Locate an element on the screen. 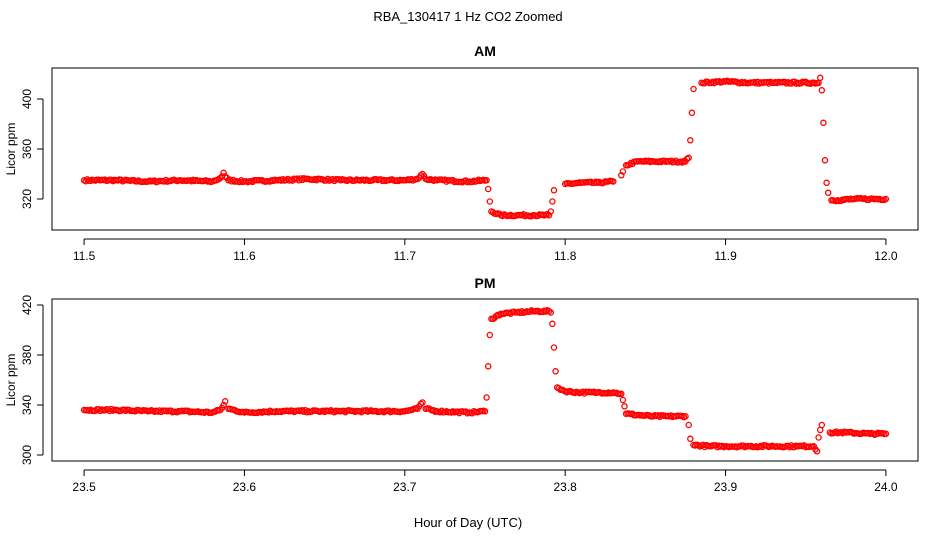 This screenshot has width=936, height=540. pm-x-tick-label: 23.9 is located at coordinates (726, 487).